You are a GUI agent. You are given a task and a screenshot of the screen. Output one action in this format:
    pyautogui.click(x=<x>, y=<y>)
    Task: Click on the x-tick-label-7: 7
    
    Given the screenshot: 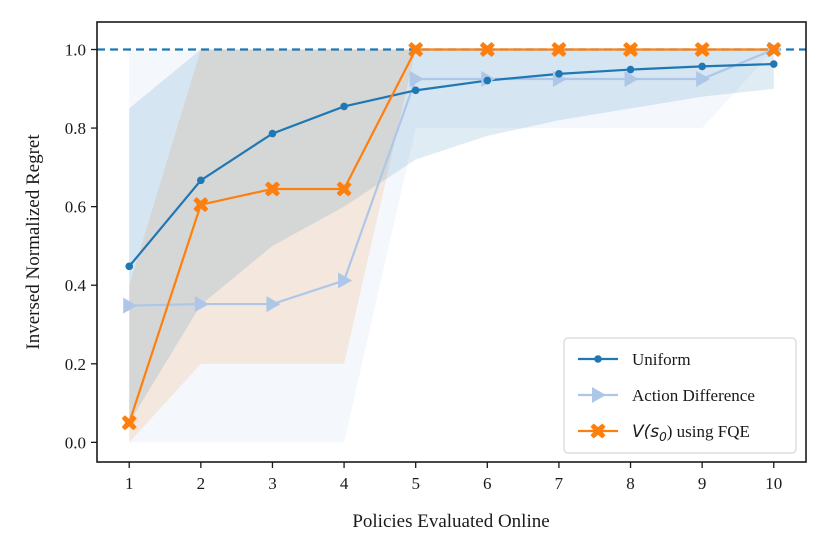 What is the action you would take?
    pyautogui.click(x=559, y=483)
    